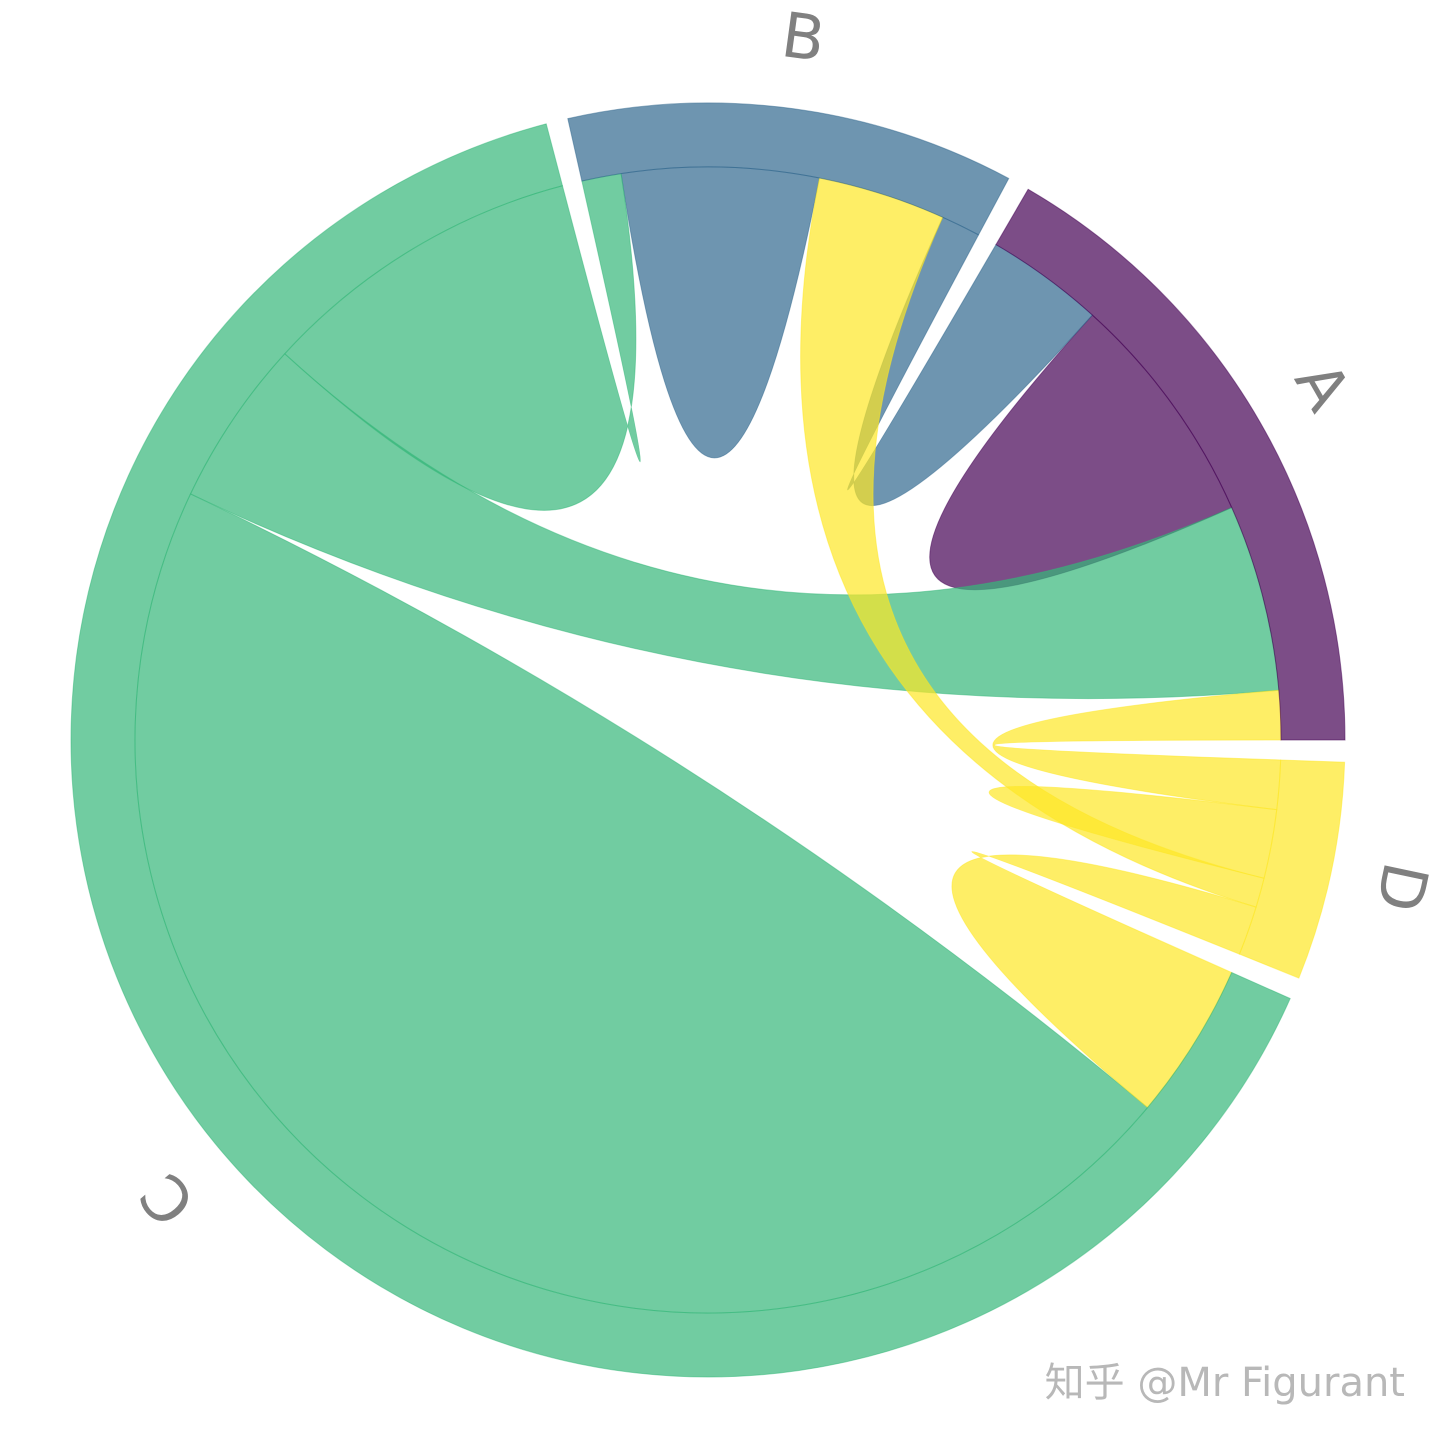 The height and width of the screenshot is (1448, 1440). What do you see at coordinates (1225, 1383) in the screenshot?
I see `watermark: 知乎 @Mr Figurant` at bounding box center [1225, 1383].